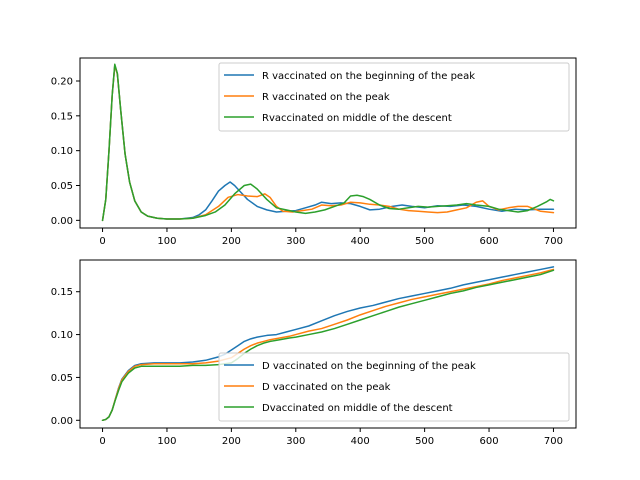 The width and height of the screenshot is (640, 480). What do you see at coordinates (357, 408) in the screenshot?
I see `legend-label-3: Dvaccinated on middle of the descent` at bounding box center [357, 408].